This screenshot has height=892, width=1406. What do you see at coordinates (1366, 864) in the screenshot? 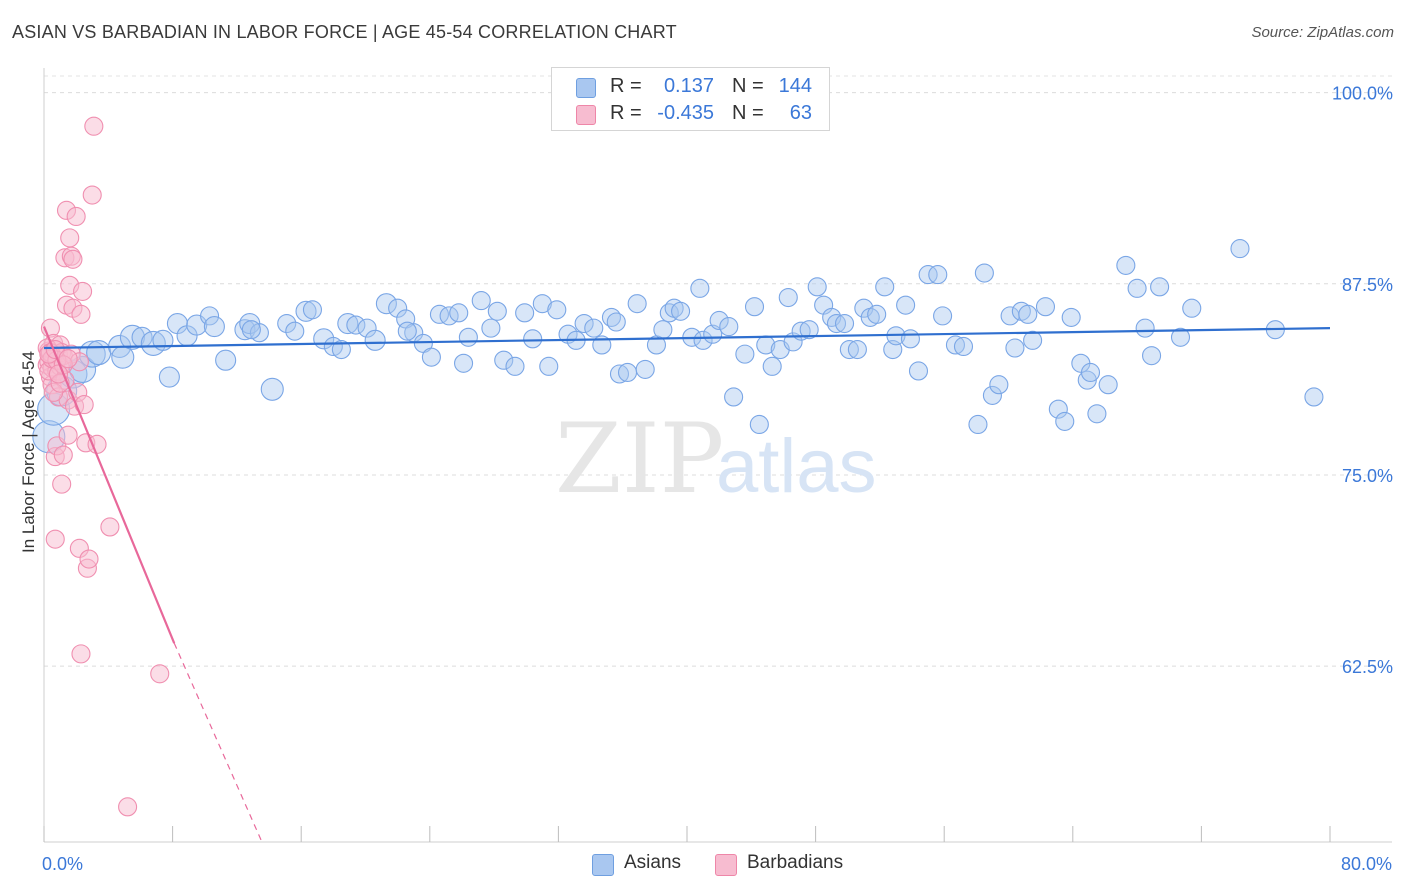
I see `x-tick-label: 80.0%` at bounding box center [1366, 864].